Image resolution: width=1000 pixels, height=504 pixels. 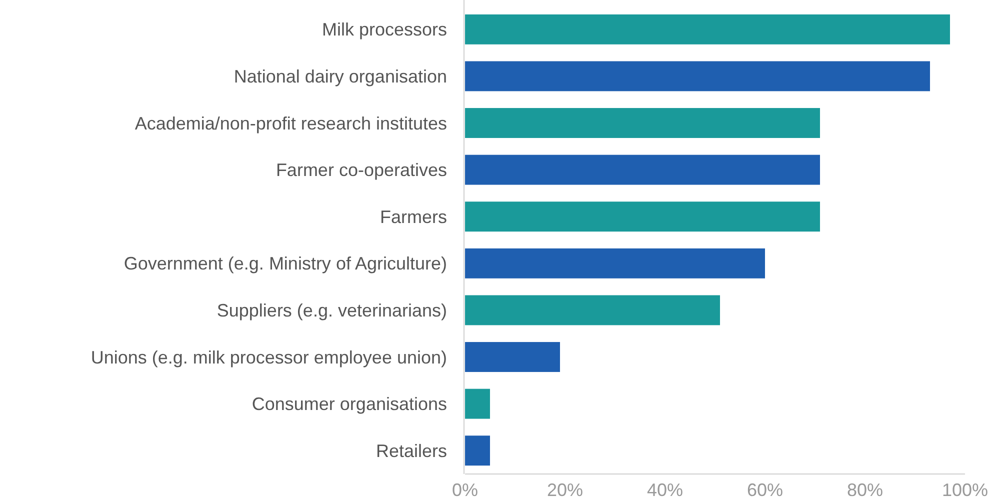 I want to click on y-tick-label: Retailers, so click(x=411, y=450).